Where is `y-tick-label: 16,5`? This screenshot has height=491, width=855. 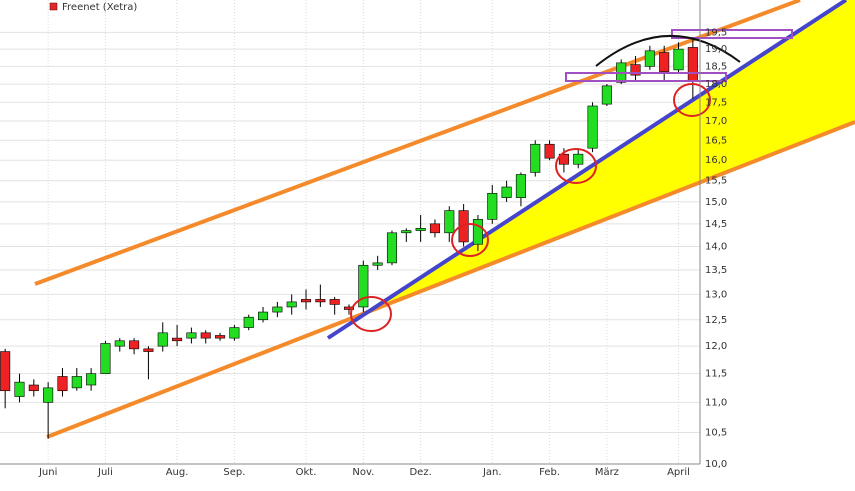 y-tick-label: 16,5 is located at coordinates (716, 140).